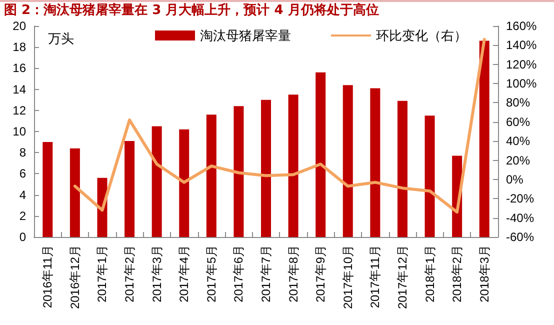  What do you see at coordinates (19, 89) in the screenshot?
I see `y-tick-label: 14` at bounding box center [19, 89].